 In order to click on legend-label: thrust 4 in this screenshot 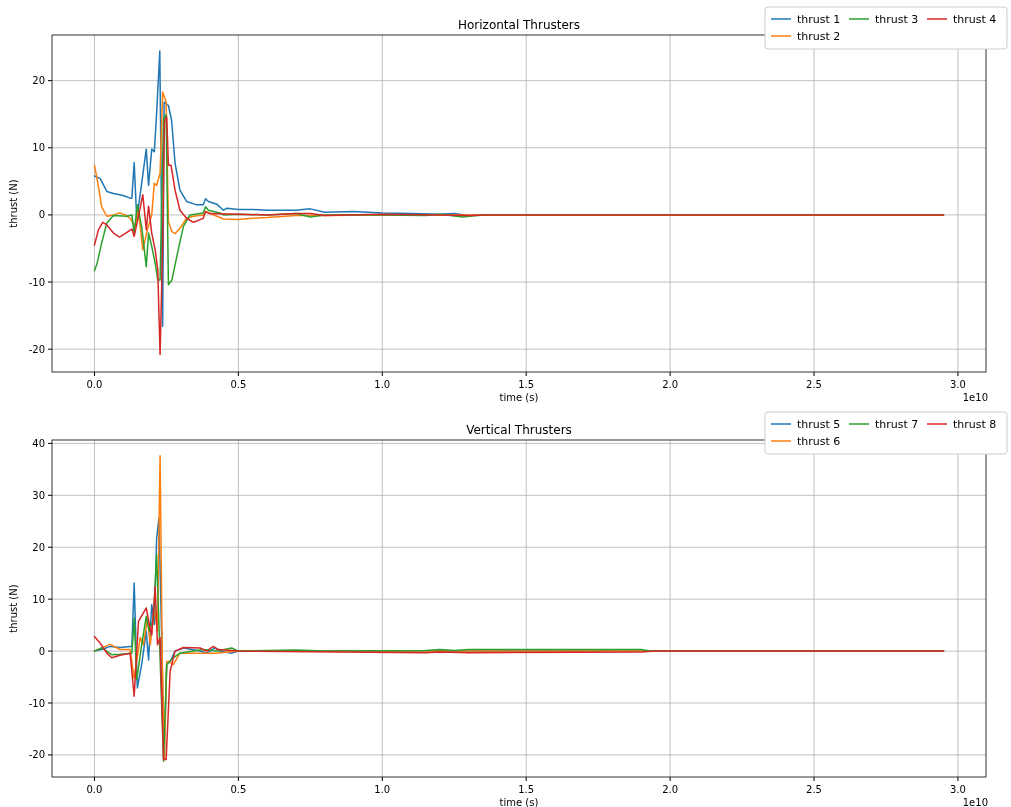, I will do `click(975, 19)`.